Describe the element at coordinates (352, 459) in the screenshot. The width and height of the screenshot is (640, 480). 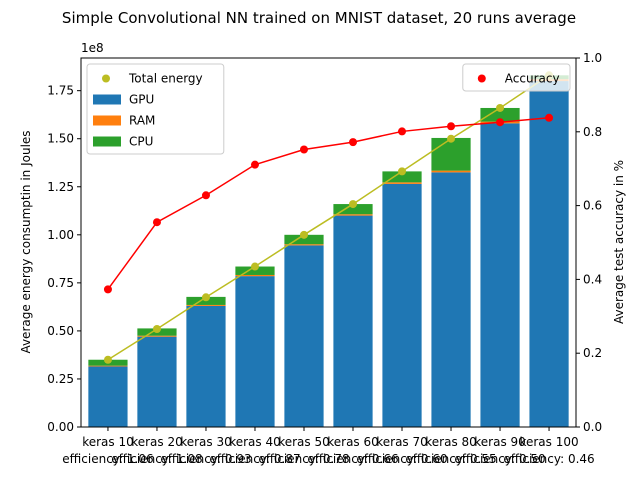
I see `x-tick-sublabel: efficiency: 0.66` at that location.